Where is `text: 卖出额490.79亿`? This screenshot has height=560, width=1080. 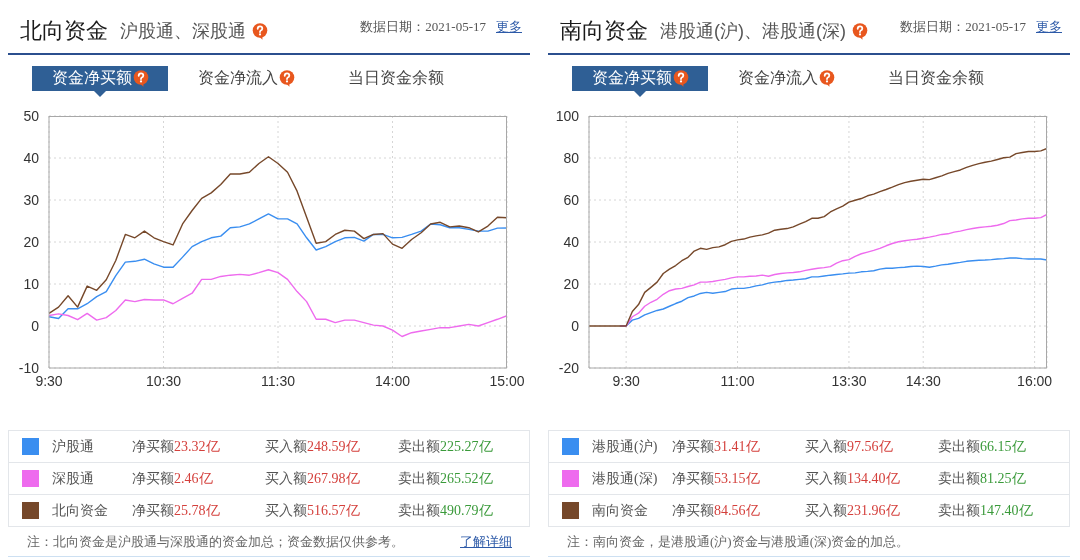 text: 卖出额490.79亿 is located at coordinates (445, 510).